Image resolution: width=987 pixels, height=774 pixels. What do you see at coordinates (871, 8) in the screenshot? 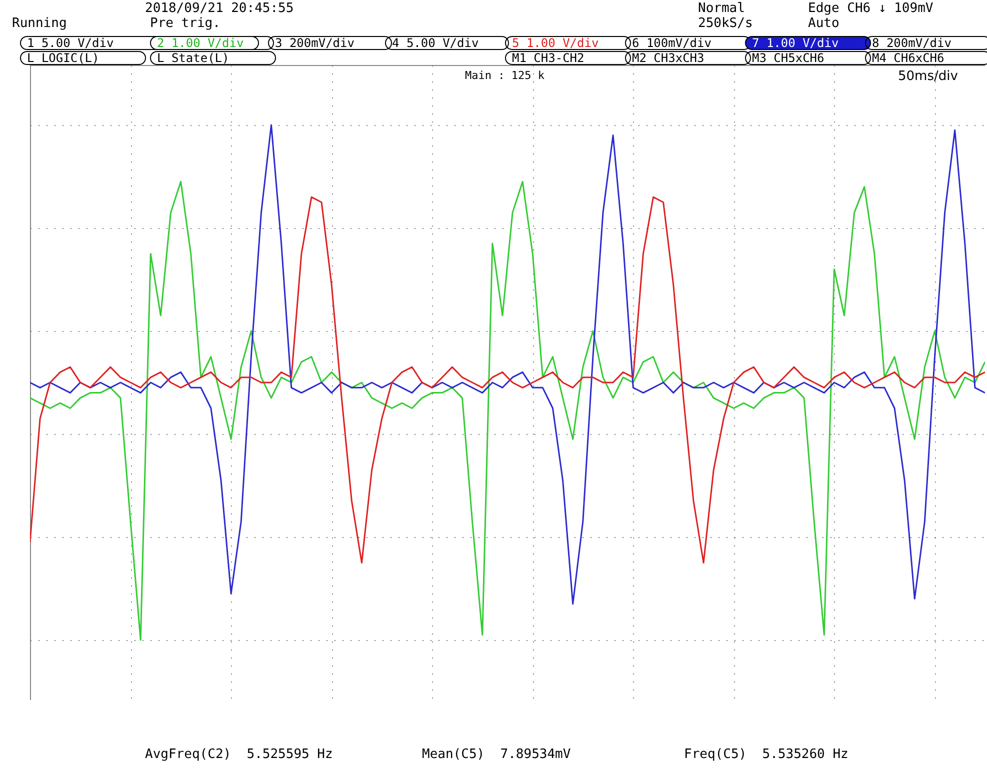
I see `text: Edge CH6 ↓ 109mV` at bounding box center [871, 8].